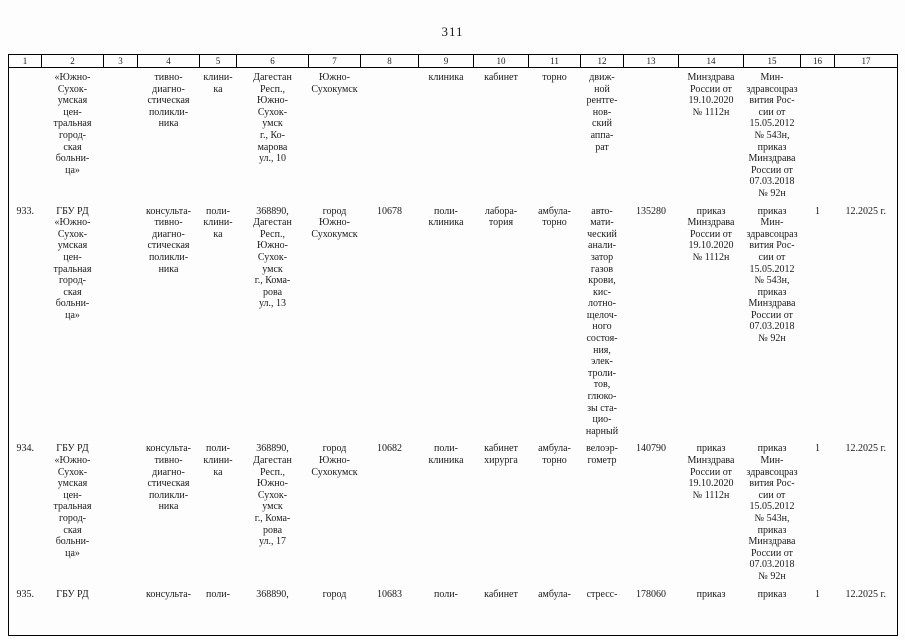 This screenshot has height=640, width=905. What do you see at coordinates (334, 594) in the screenshot?
I see `table-cell: город` at bounding box center [334, 594].